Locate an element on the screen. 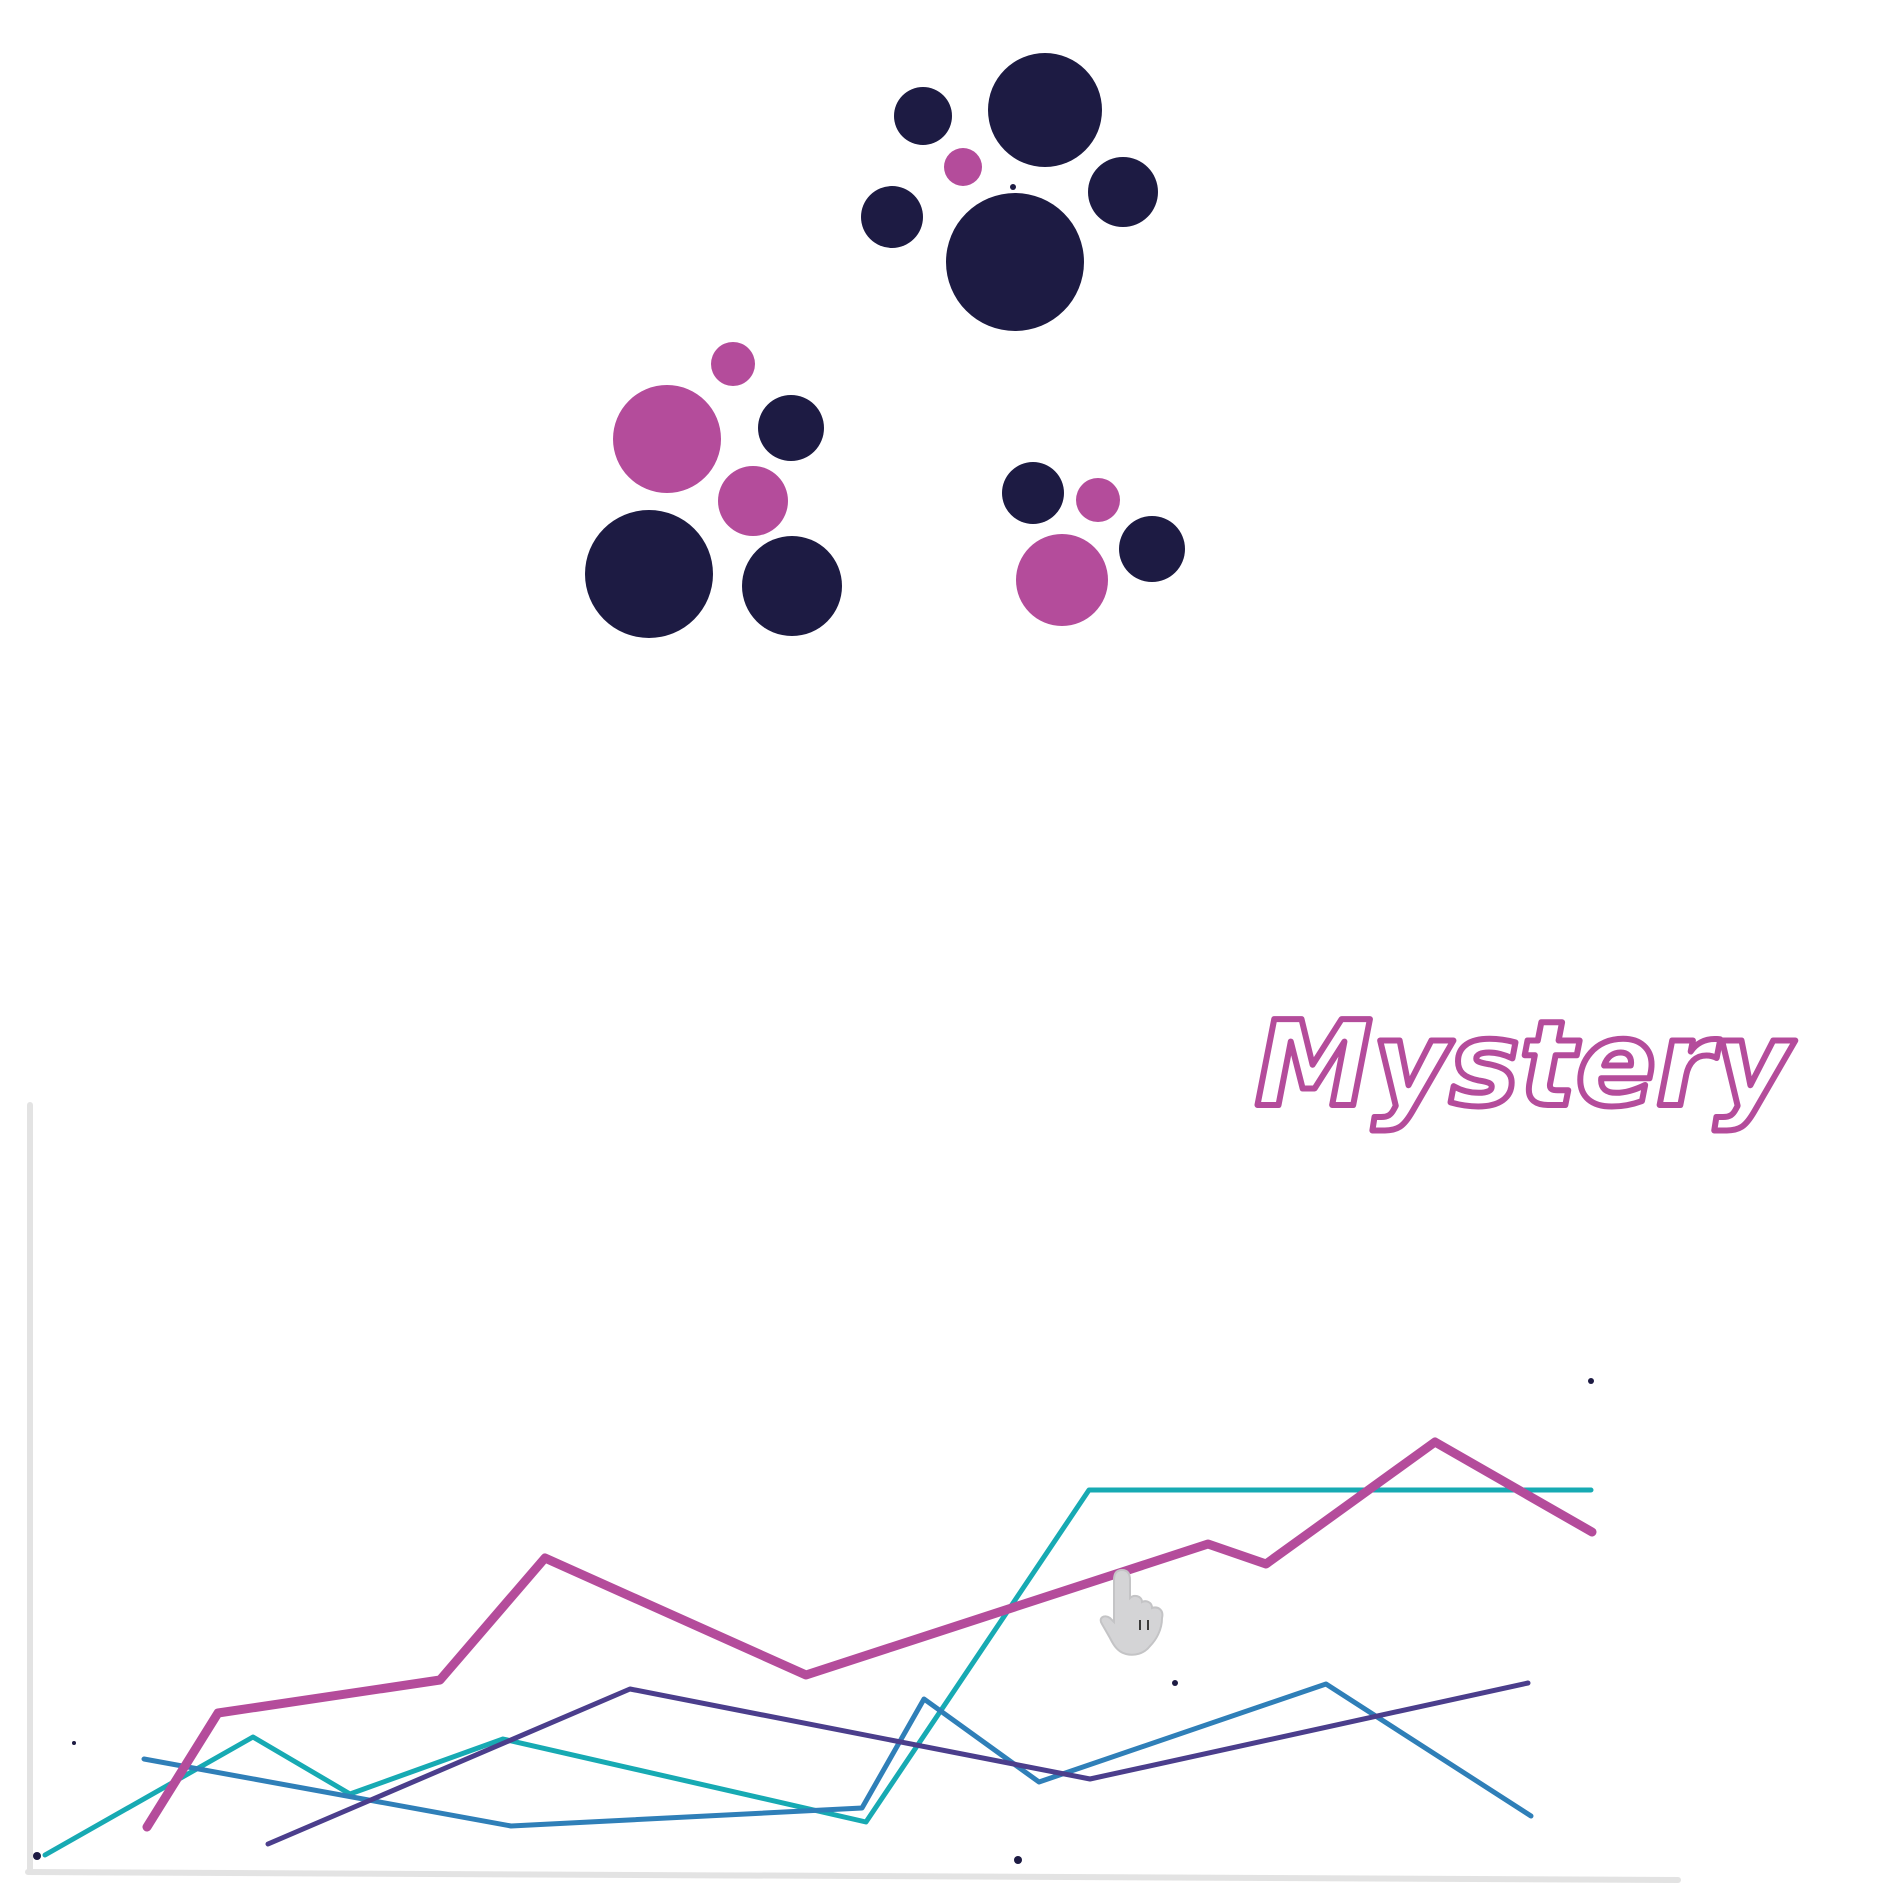  dot-cluster-top is located at coordinates (1009, 192).